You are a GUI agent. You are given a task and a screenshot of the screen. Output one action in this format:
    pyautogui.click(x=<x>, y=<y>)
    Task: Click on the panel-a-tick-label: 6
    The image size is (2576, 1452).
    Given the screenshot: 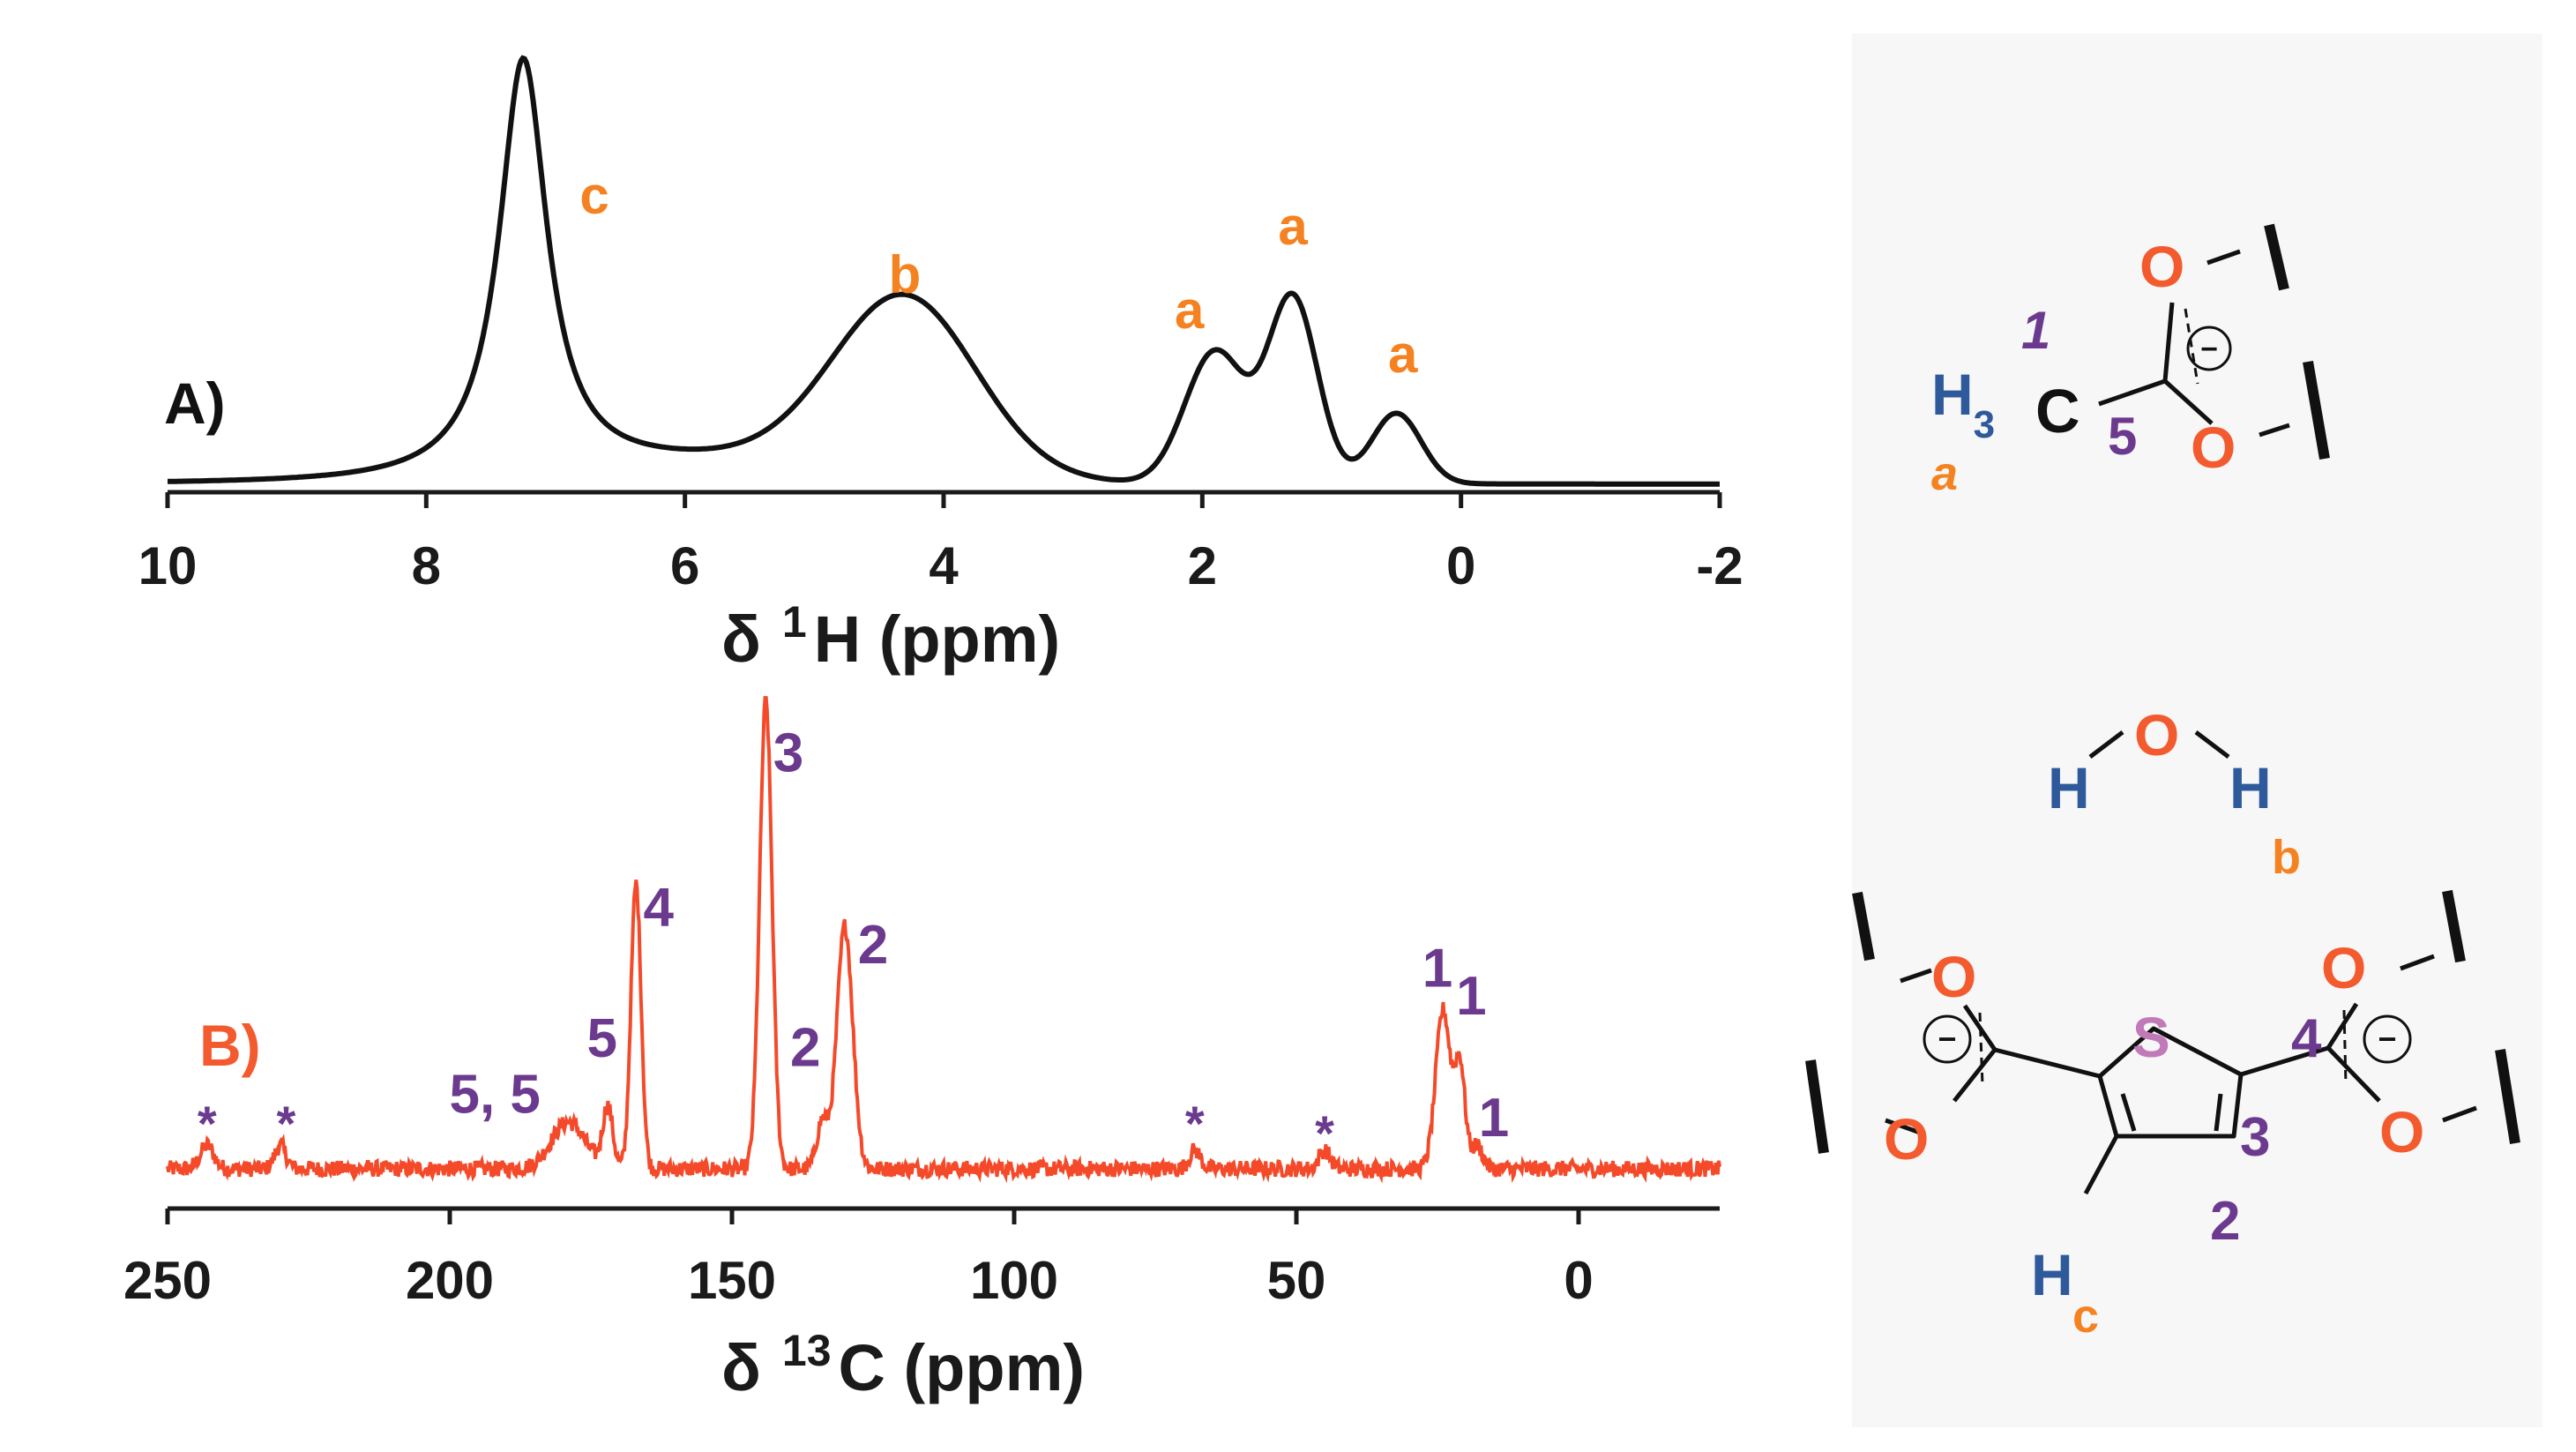 What is the action you would take?
    pyautogui.click(x=684, y=565)
    